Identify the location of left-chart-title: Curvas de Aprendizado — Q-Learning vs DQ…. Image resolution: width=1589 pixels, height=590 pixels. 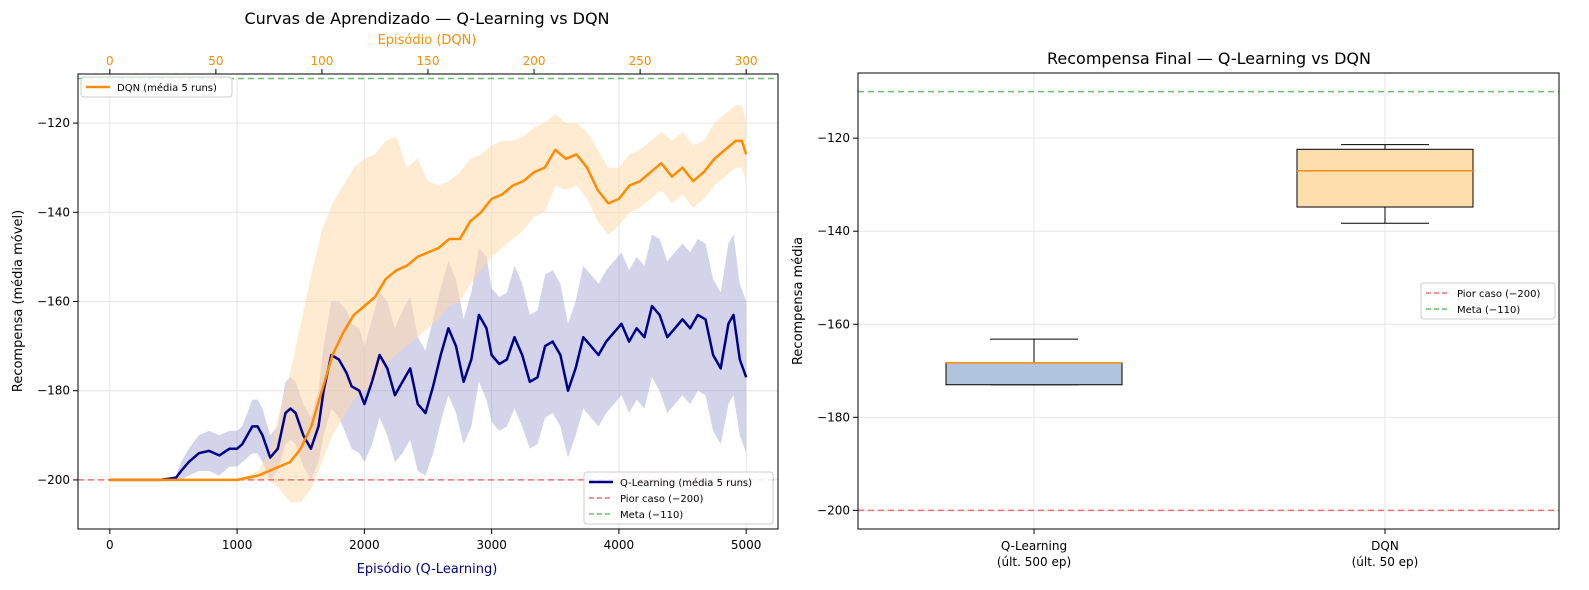
(426, 18).